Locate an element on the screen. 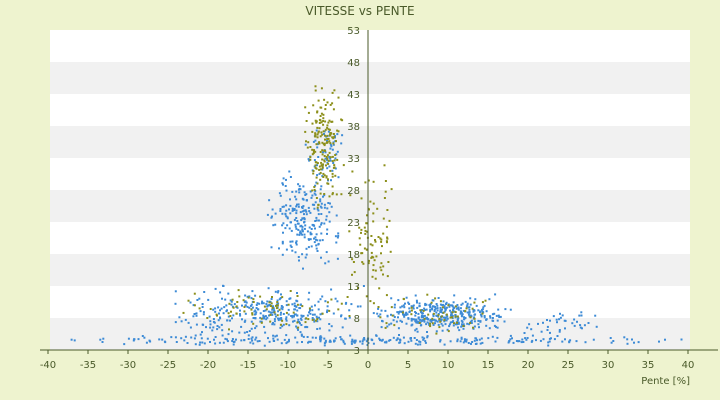  x-tick-label: -15 is located at coordinates (248, 365).